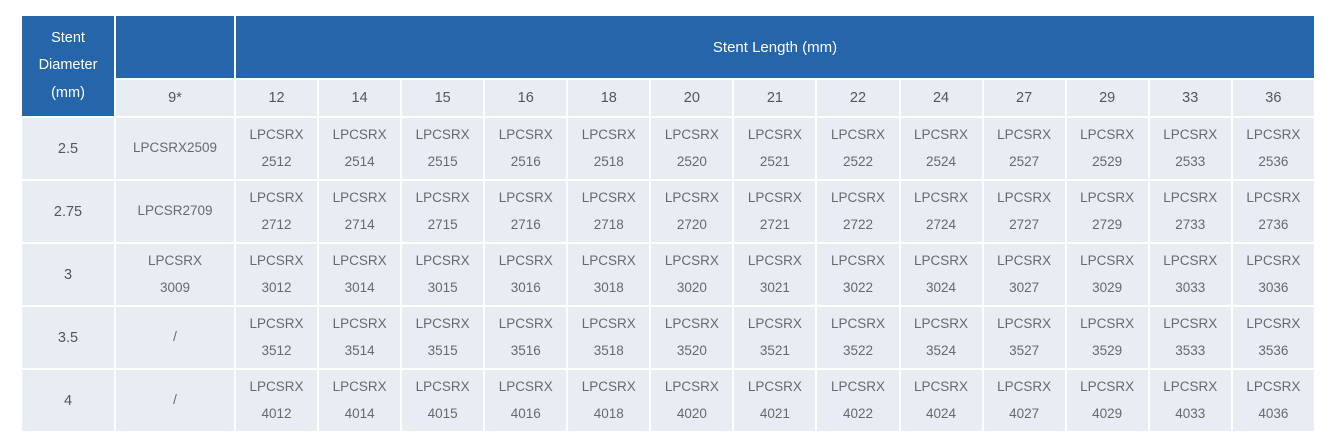  I want to click on product-code-cell: LPCSRX 3522, so click(858, 337).